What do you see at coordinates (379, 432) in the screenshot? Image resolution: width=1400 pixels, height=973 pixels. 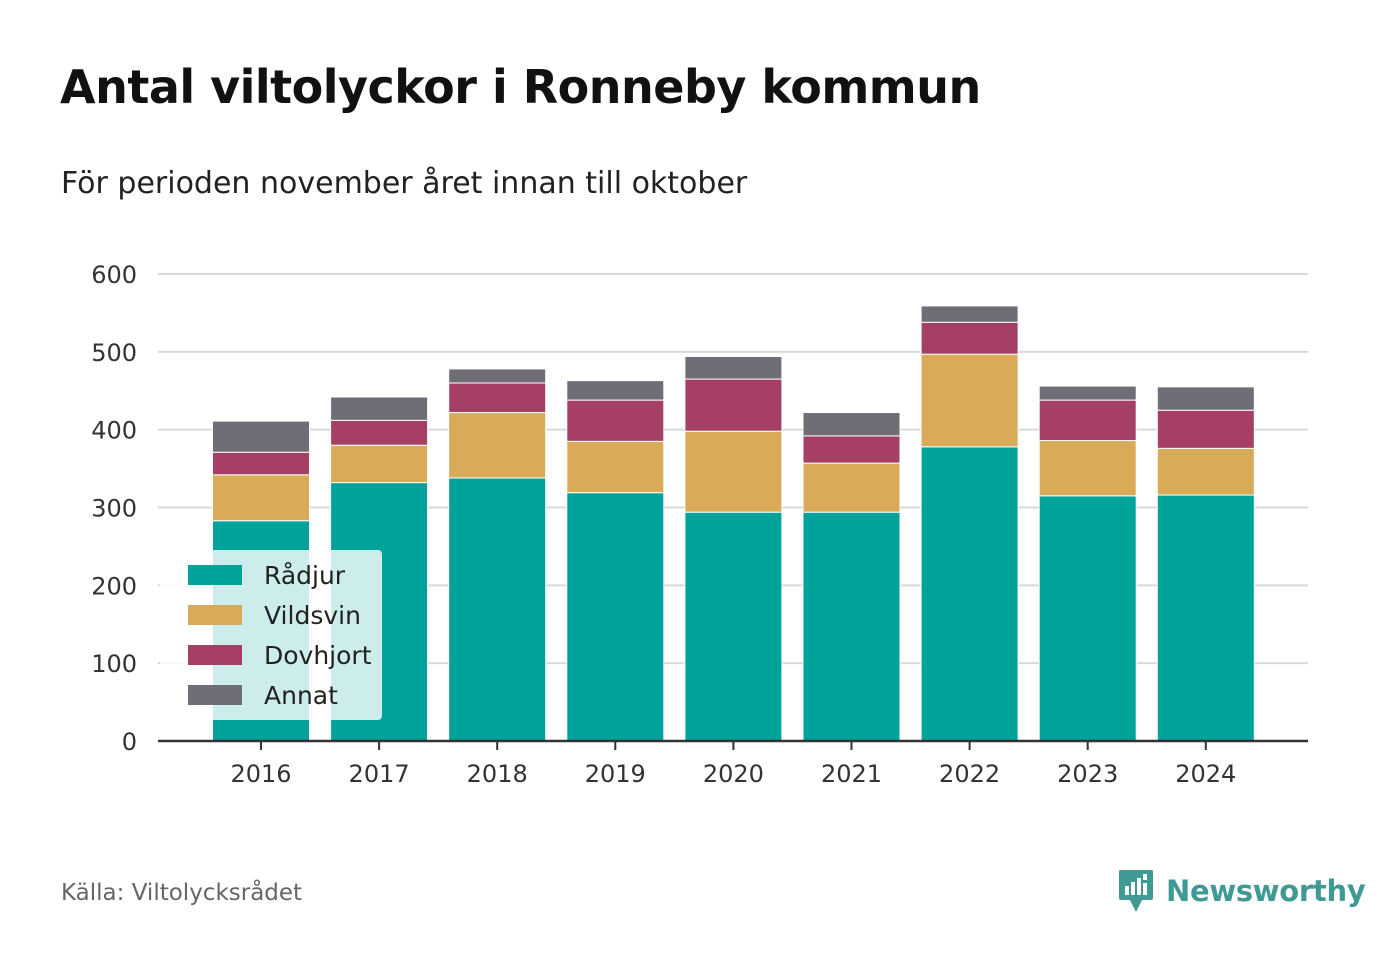 I see `bar-2017-dovhjort` at bounding box center [379, 432].